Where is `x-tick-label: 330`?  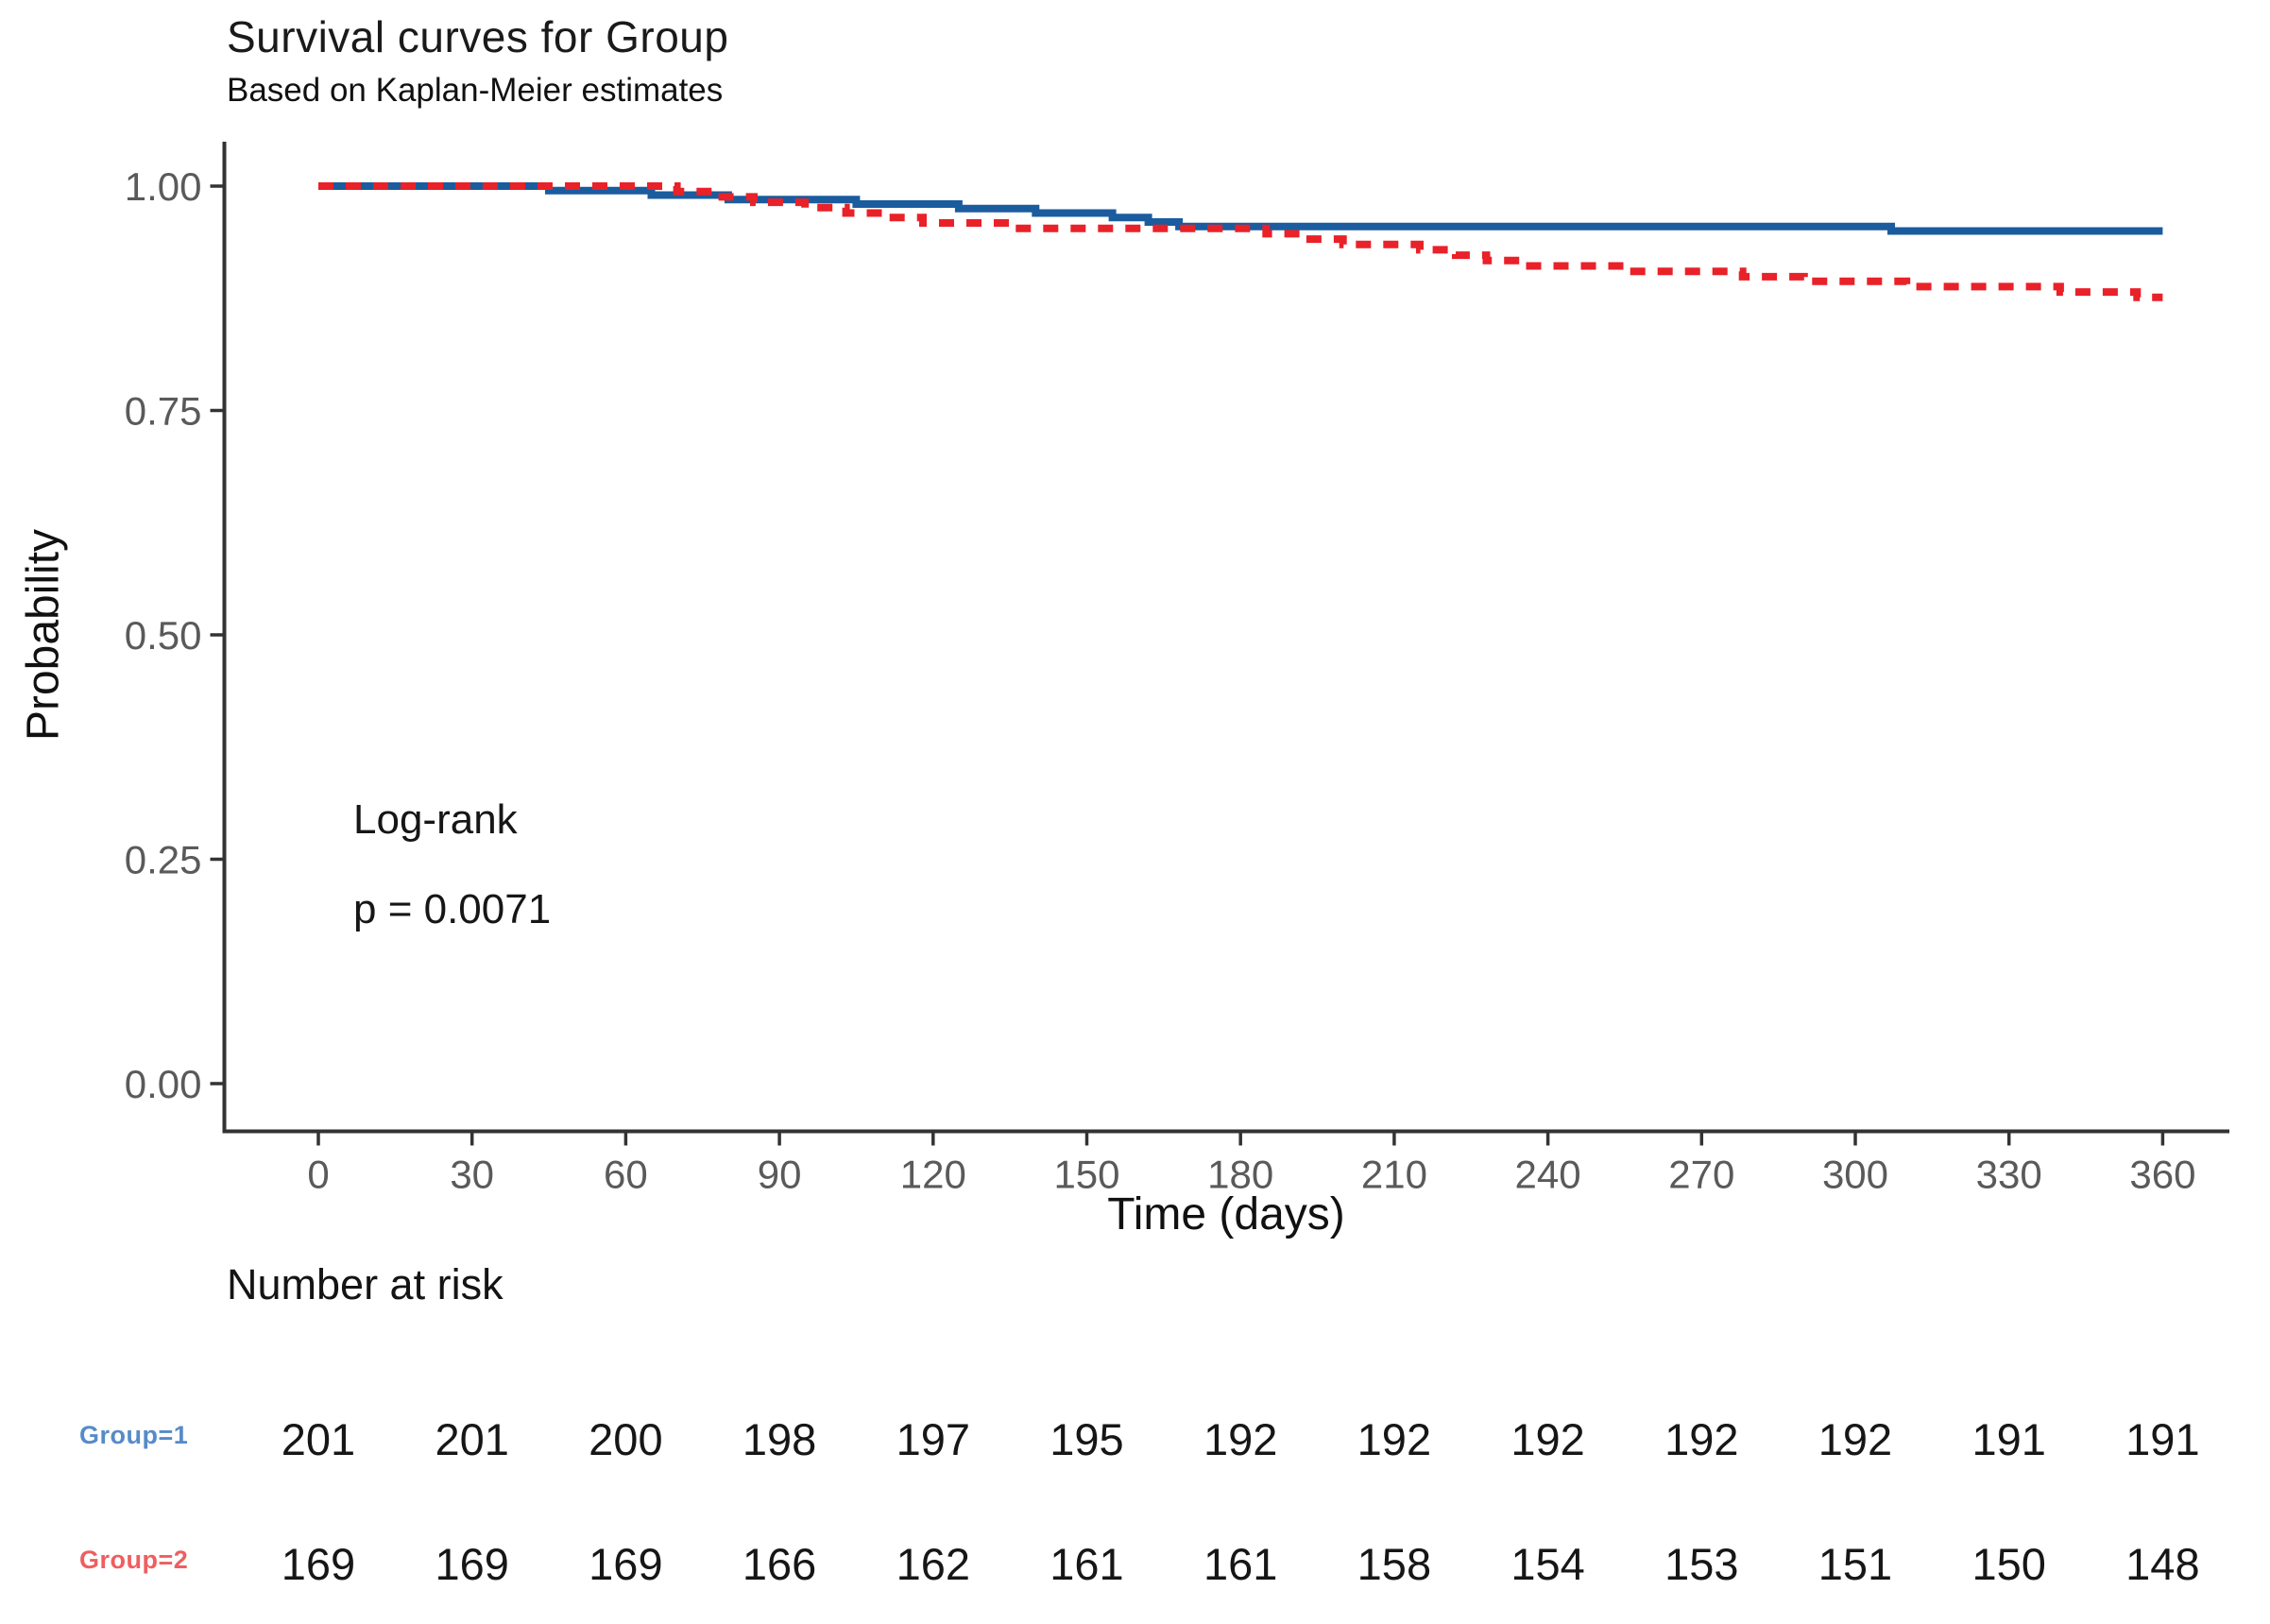
x-tick-label: 330 is located at coordinates (2009, 1175).